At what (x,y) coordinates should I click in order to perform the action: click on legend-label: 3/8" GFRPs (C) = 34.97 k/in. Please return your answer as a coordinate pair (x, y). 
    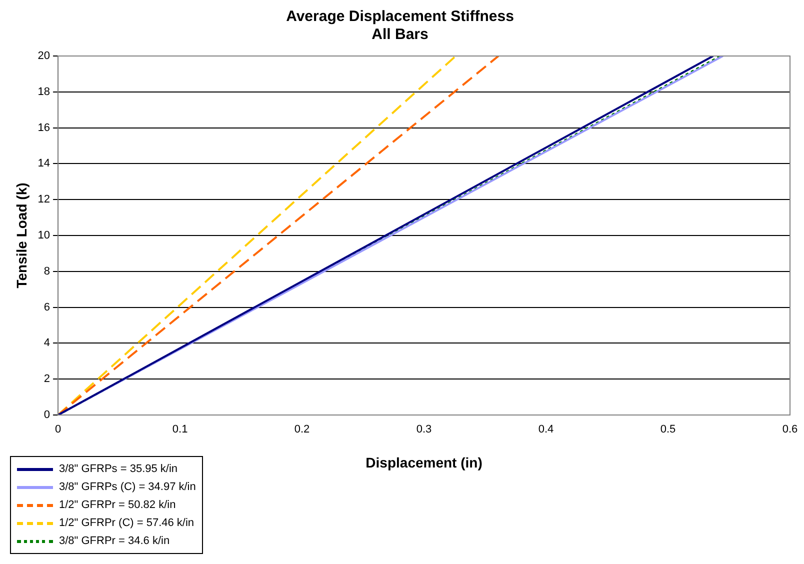
    Looking at the image, I should click on (127, 487).